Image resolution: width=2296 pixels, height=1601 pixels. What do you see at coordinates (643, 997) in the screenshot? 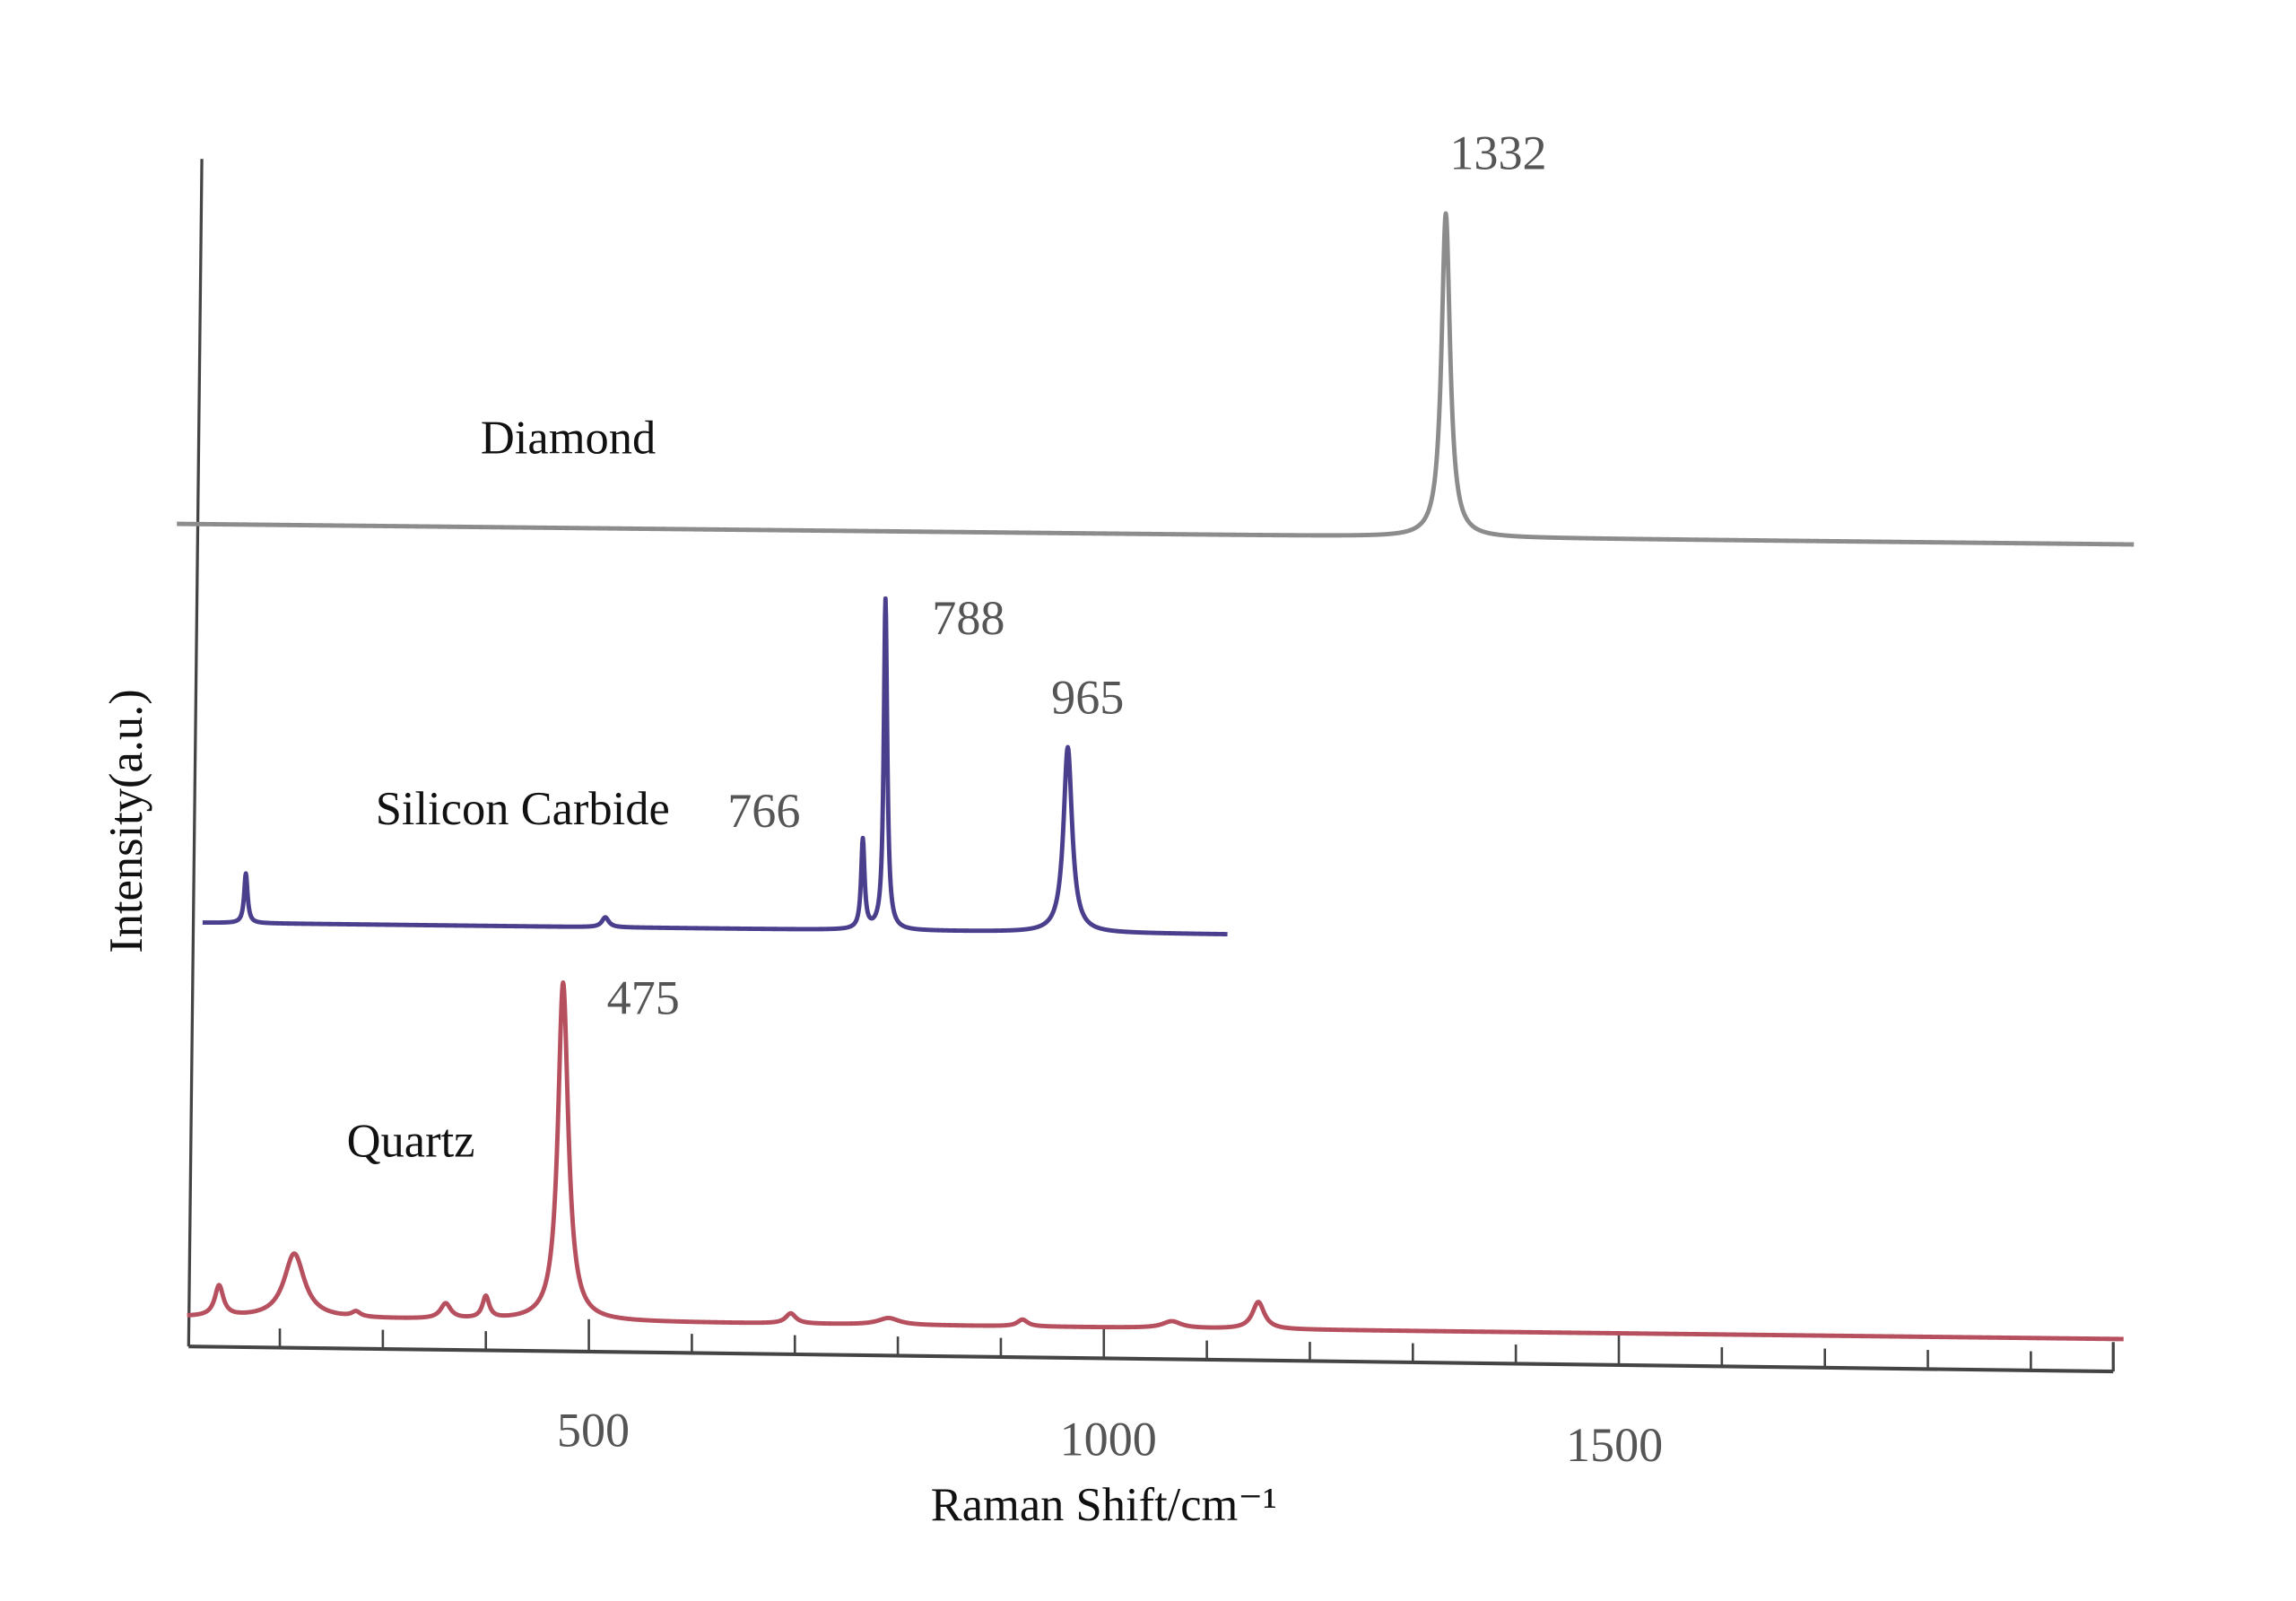
I see `peak-label-475: 475` at bounding box center [643, 997].